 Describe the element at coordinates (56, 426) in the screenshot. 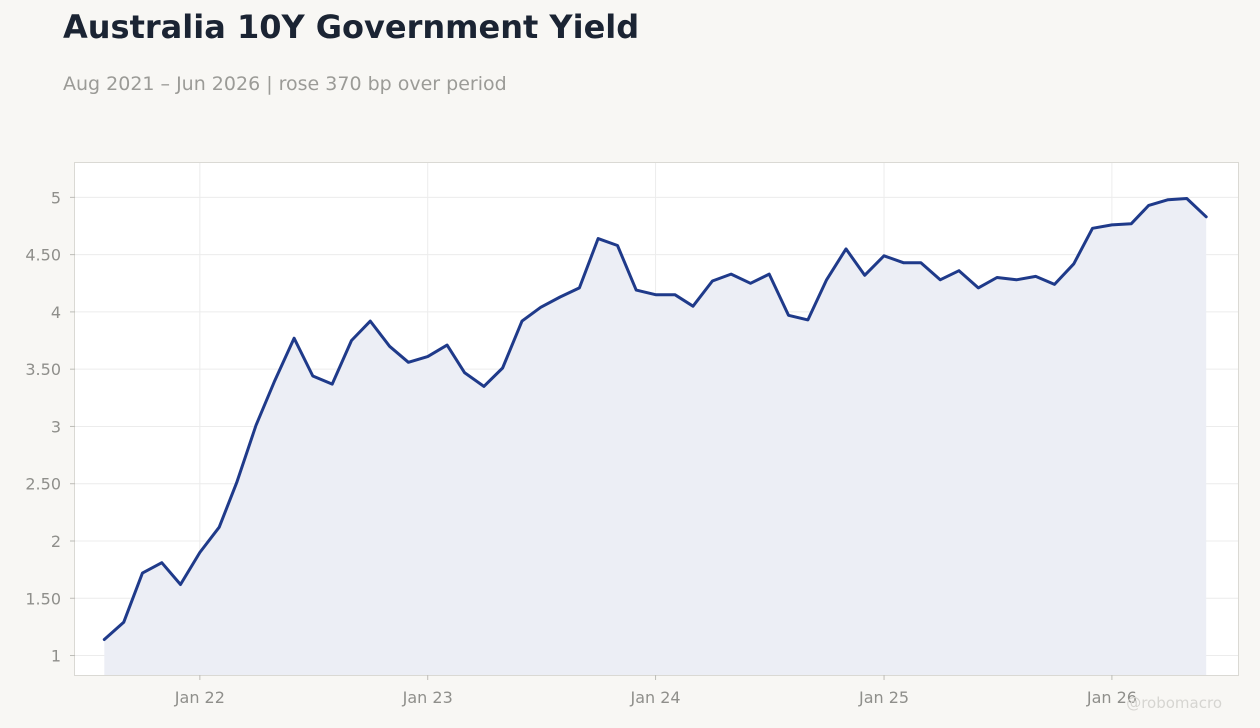

I see `y-tick-label: 3` at that location.